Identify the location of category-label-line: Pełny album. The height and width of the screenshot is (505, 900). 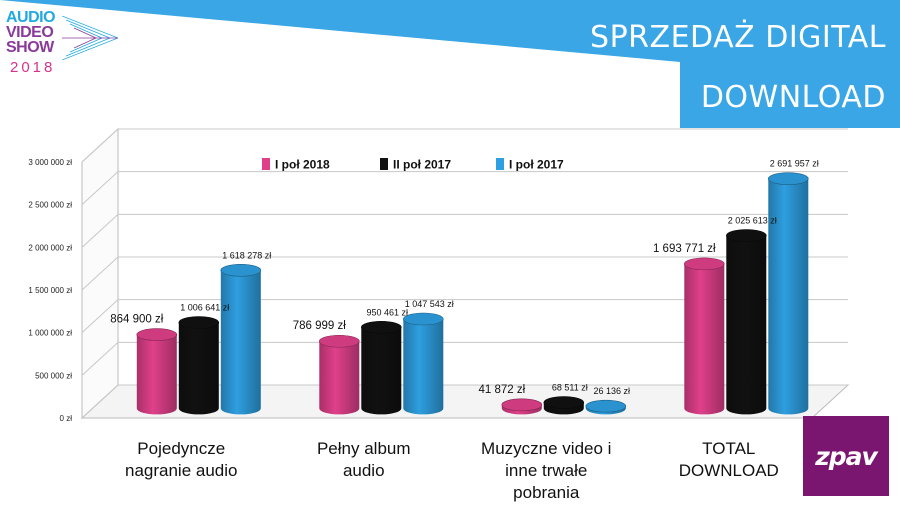
(364, 448).